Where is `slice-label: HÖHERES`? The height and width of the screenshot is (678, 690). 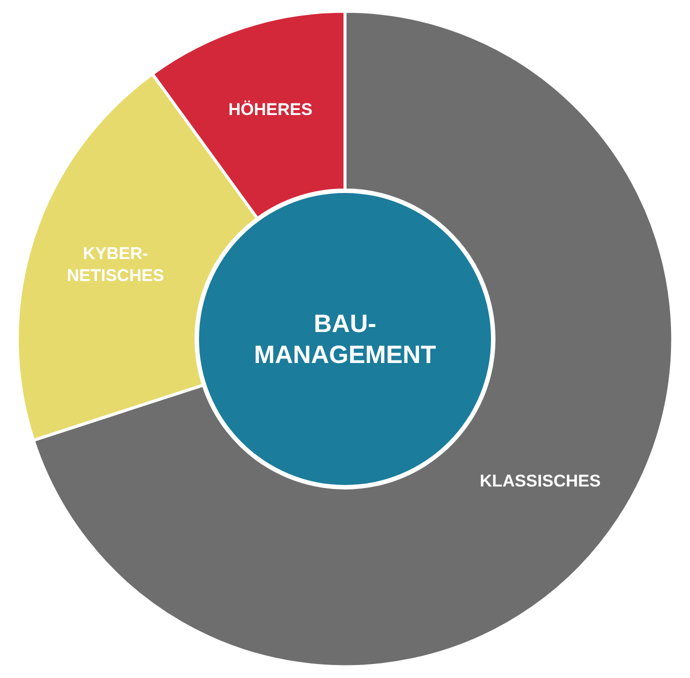
slice-label: HÖHERES is located at coordinates (270, 109).